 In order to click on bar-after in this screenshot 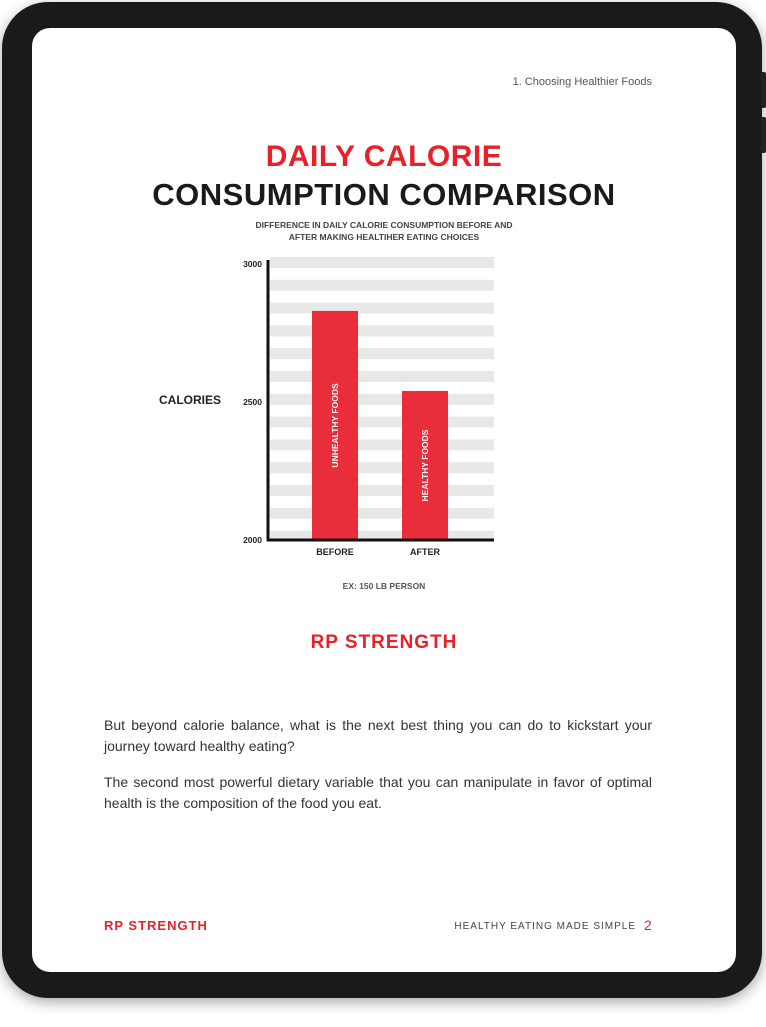, I will do `click(425, 465)`.